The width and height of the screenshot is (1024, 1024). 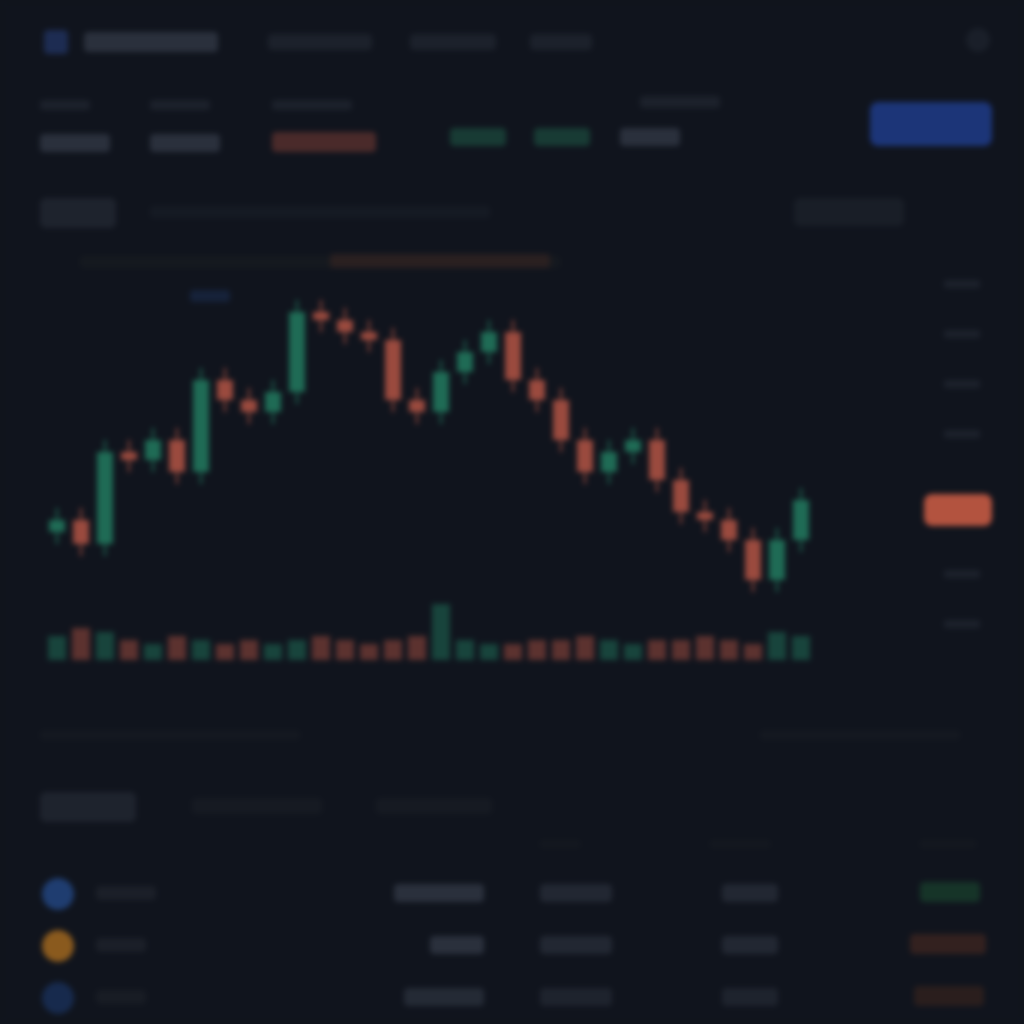 I want to click on logo, so click(x=56, y=42).